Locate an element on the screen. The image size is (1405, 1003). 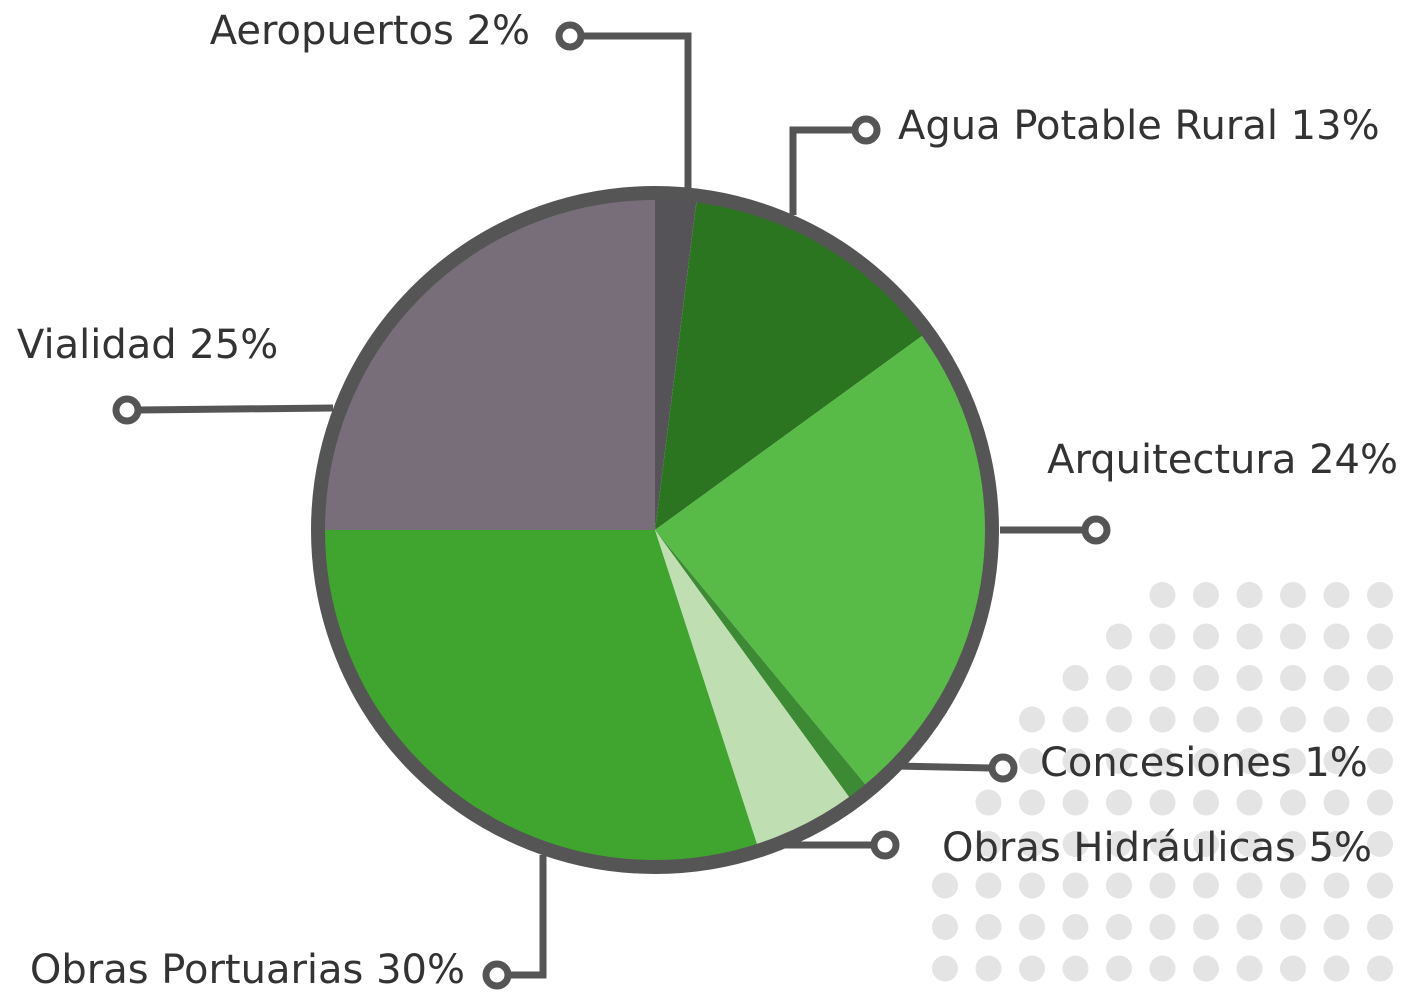
slice-label: Obras Portuarias 30% is located at coordinates (247, 970).